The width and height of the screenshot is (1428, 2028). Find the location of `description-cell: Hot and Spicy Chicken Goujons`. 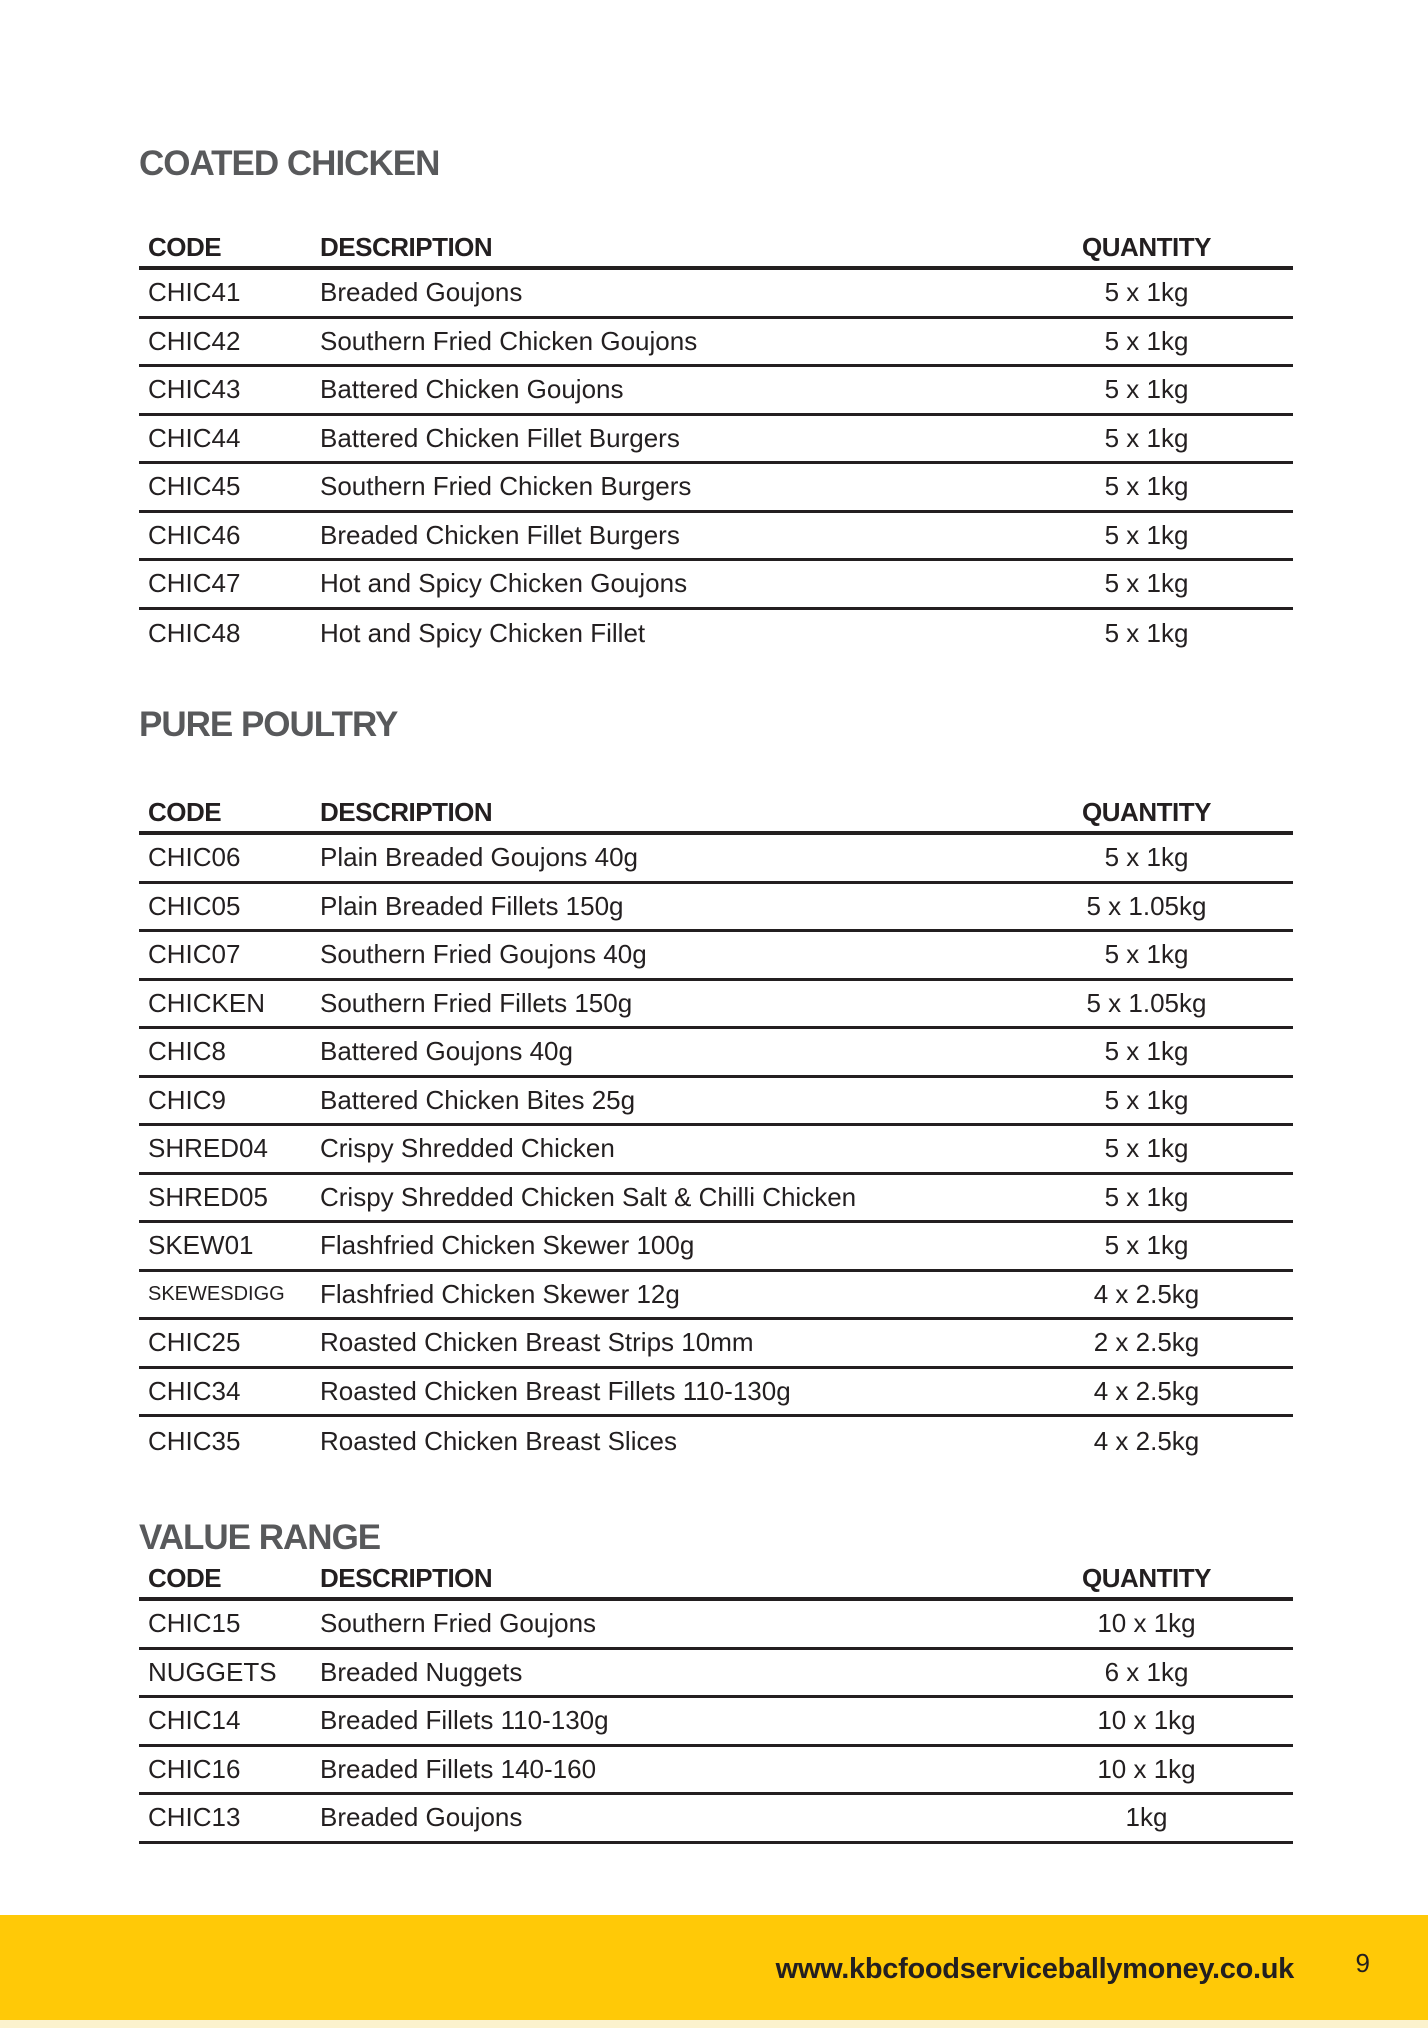

description-cell: Hot and Spicy Chicken Goujons is located at coordinates (504, 583).